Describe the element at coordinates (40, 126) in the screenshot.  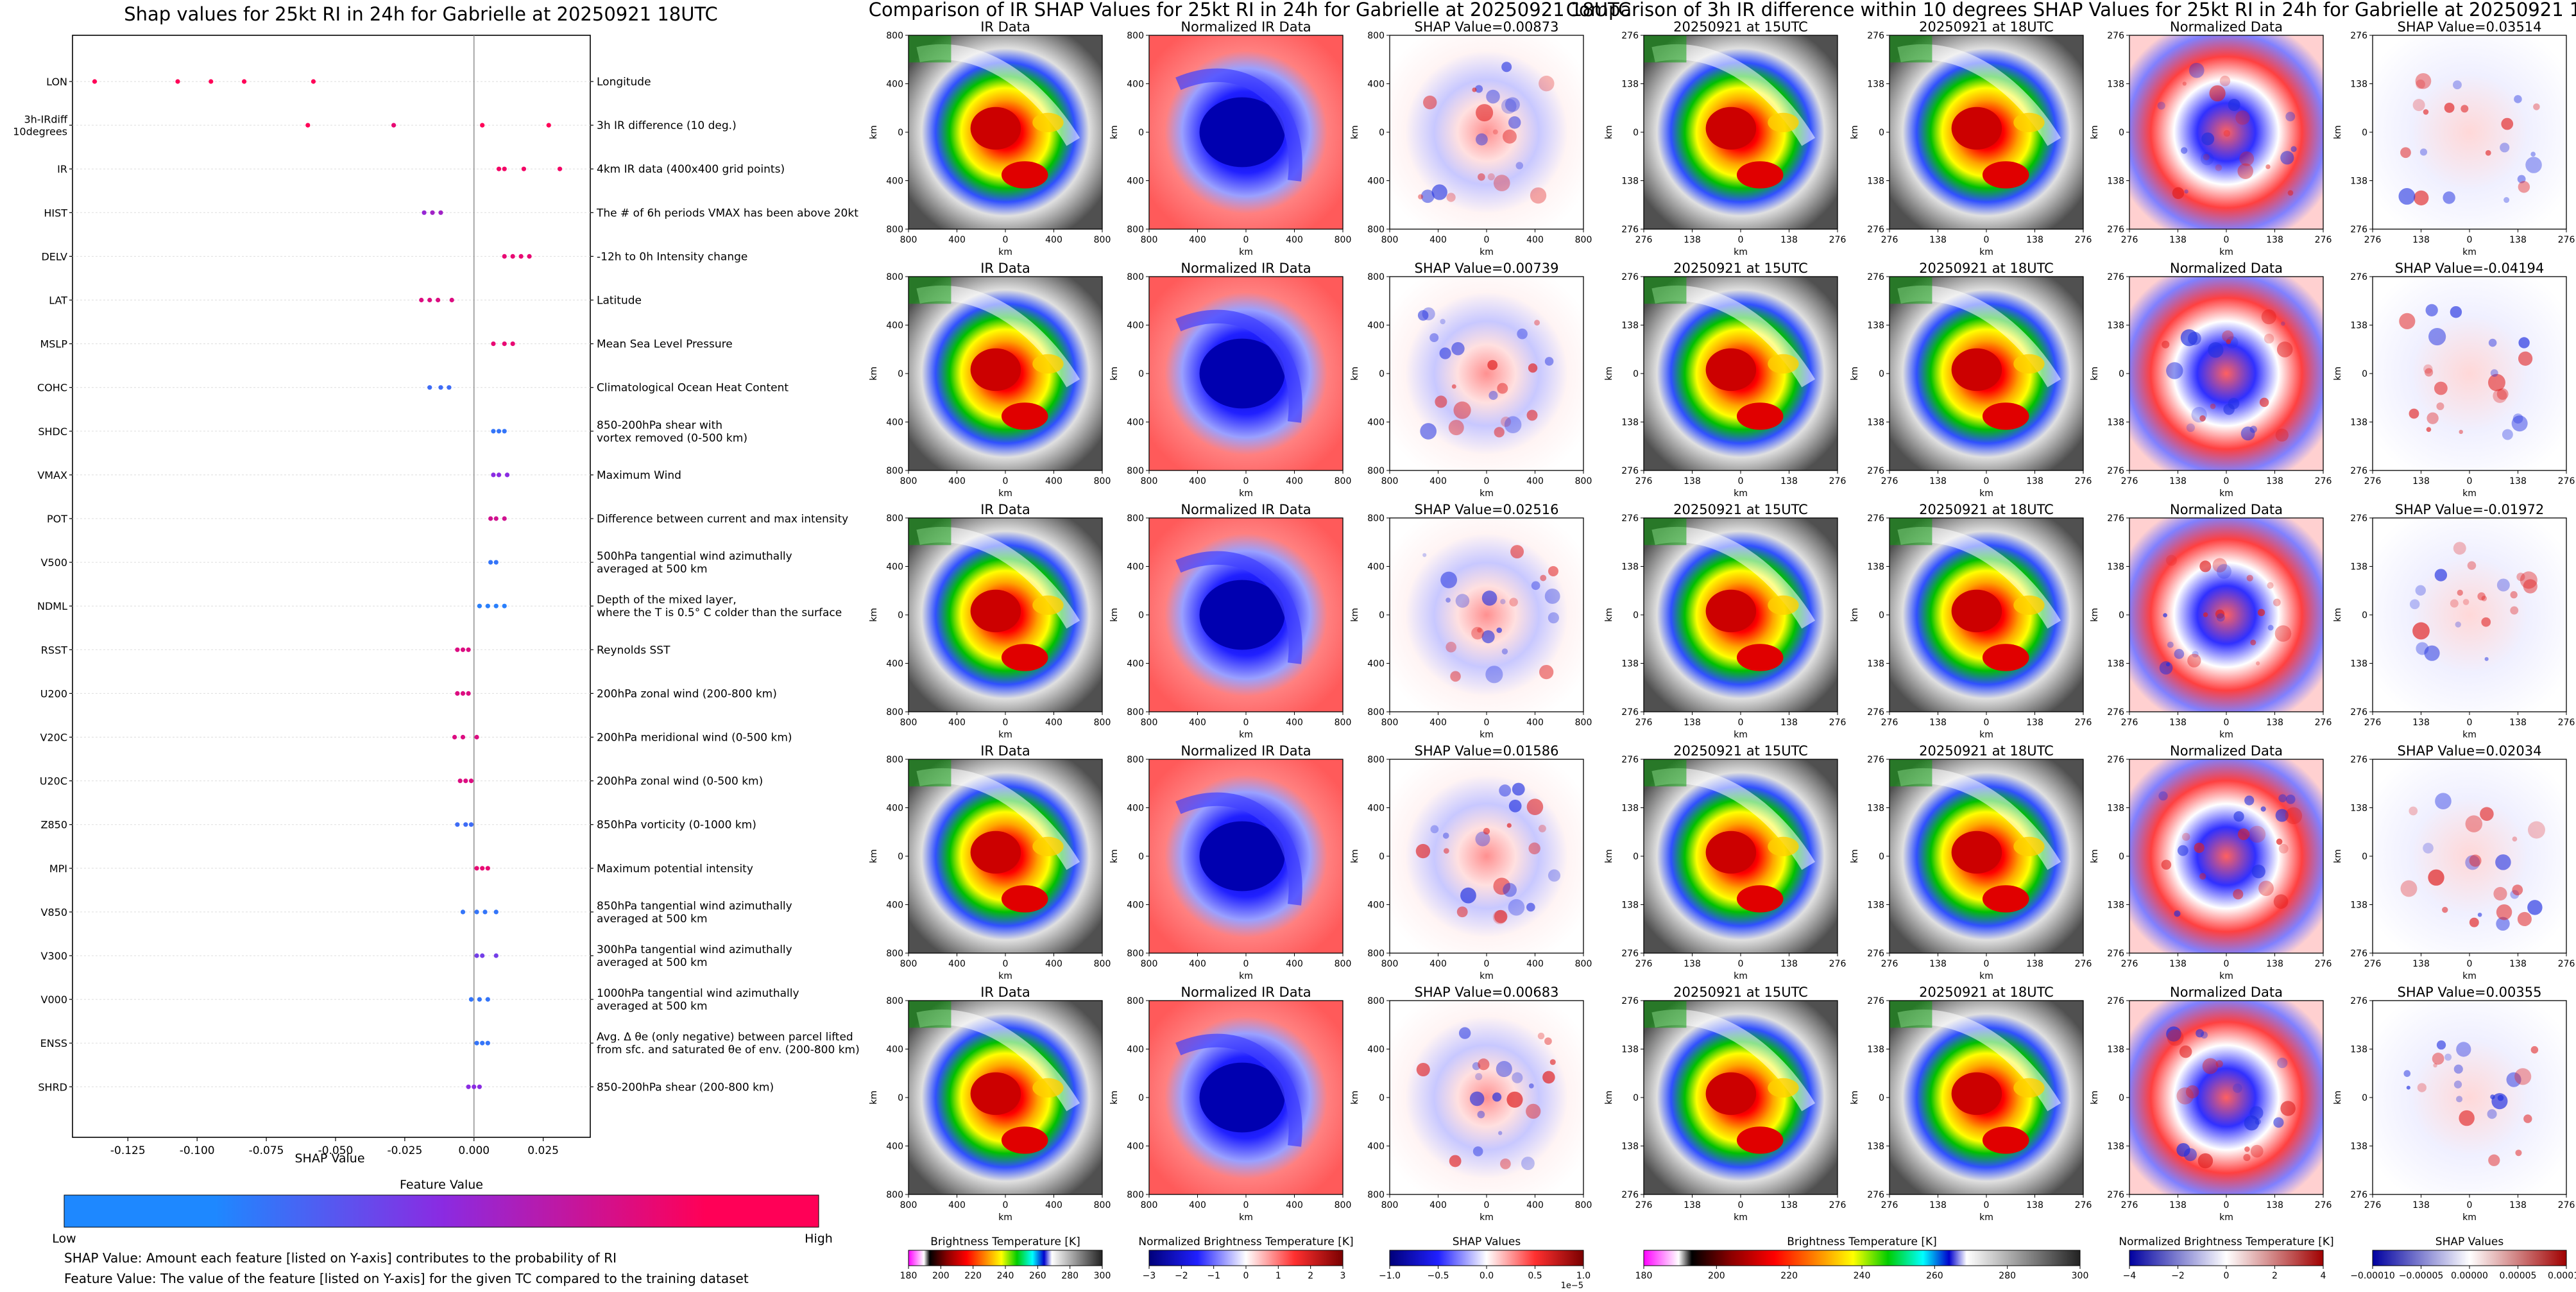
I see `feature-label-1: 3h-IRdiff 10degrees` at that location.